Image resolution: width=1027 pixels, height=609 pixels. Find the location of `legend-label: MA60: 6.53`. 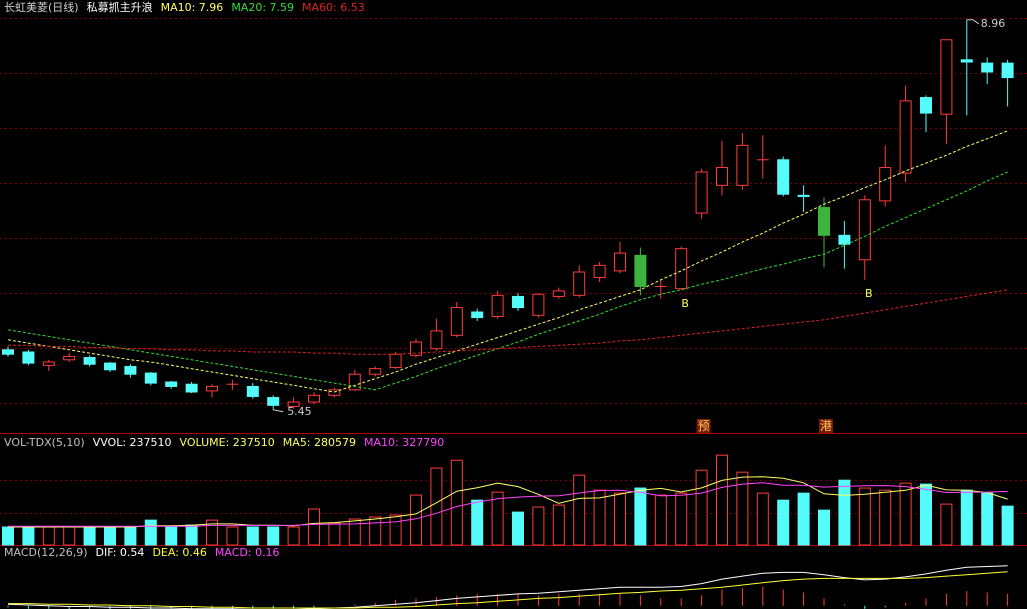

legend-label: MA60: 6.53 is located at coordinates (333, 7).